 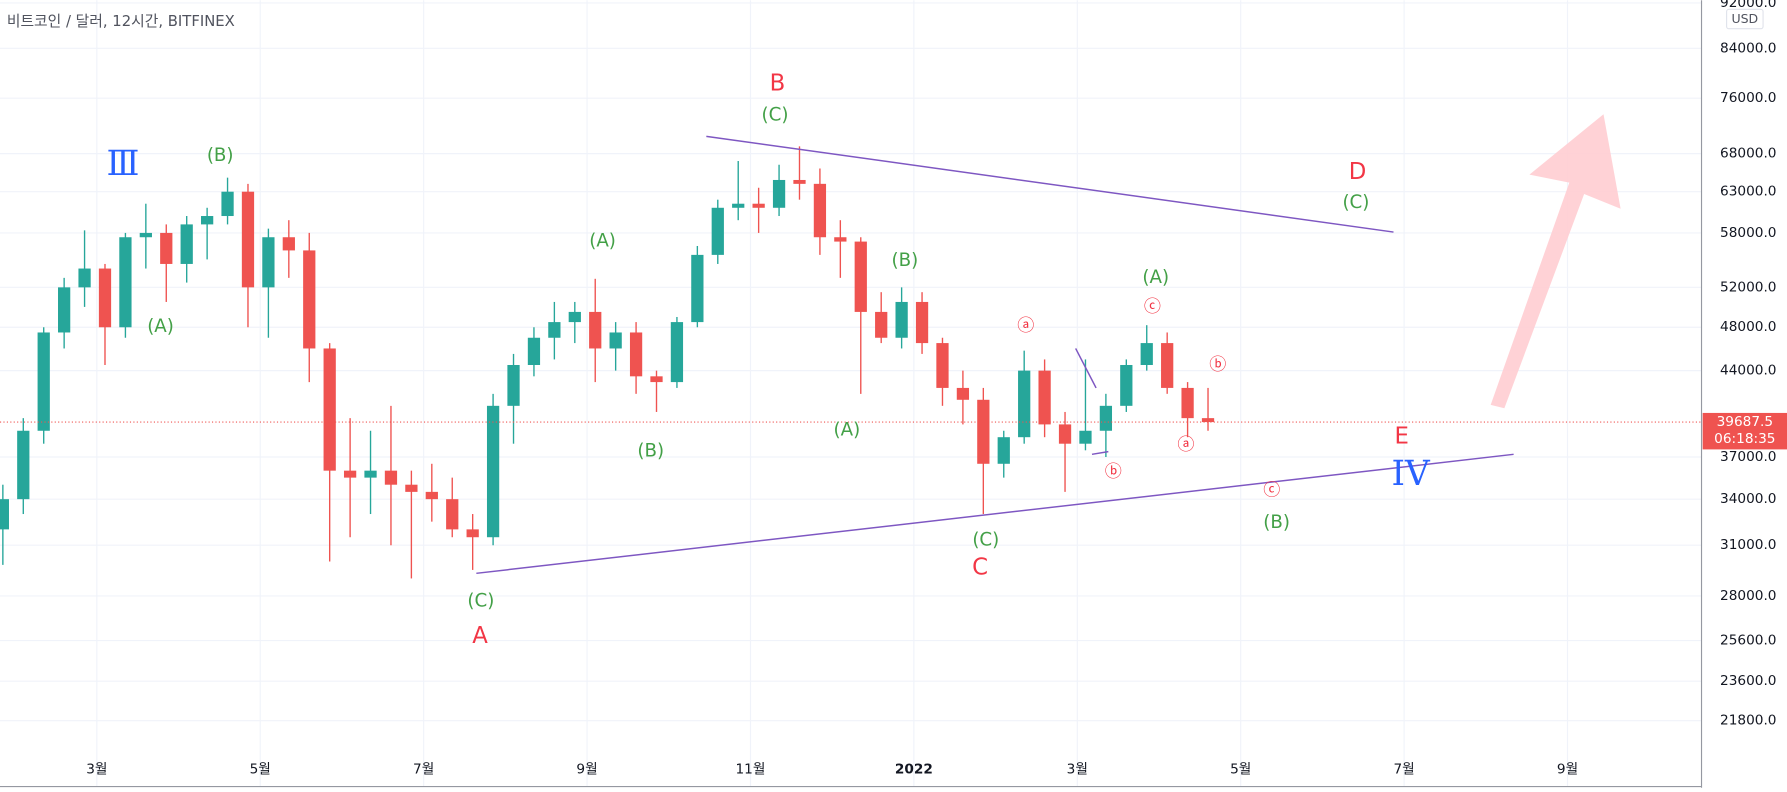 What do you see at coordinates (1748, 233) in the screenshot?
I see `y-tick-label: 58000.0` at bounding box center [1748, 233].